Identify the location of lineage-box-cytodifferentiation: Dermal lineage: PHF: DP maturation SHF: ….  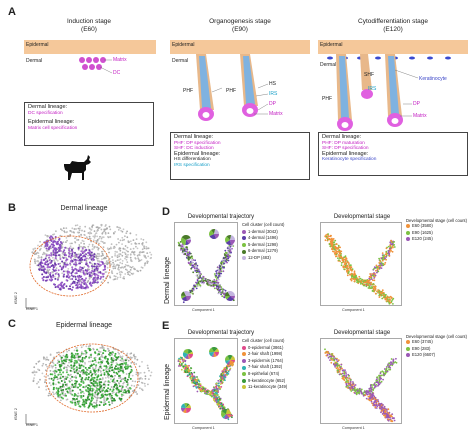
(393, 154).